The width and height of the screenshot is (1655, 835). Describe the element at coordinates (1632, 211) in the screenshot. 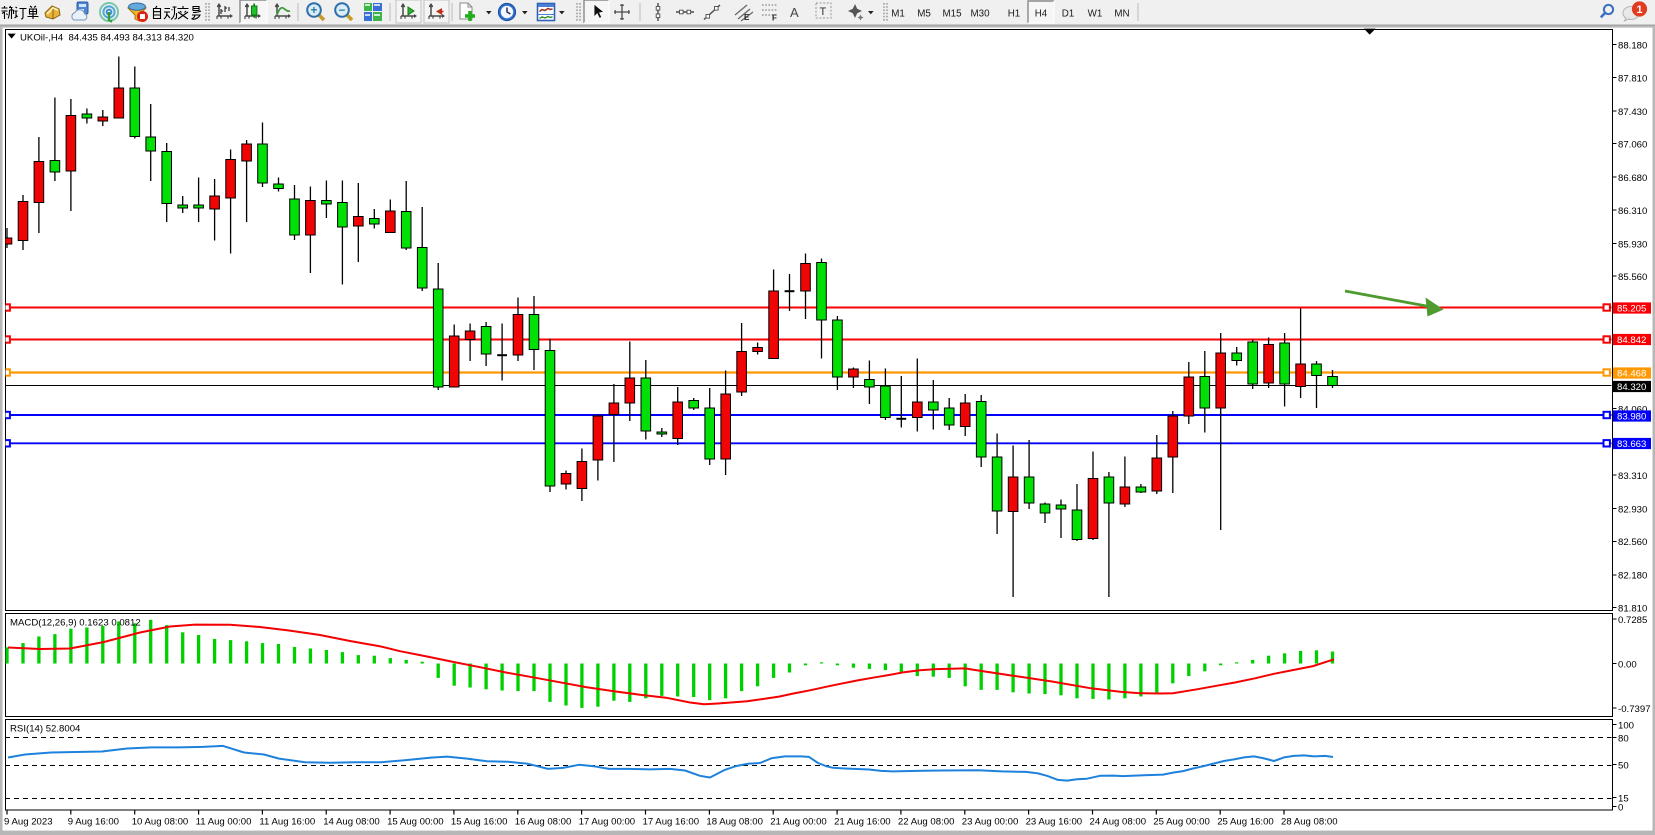

I see `svg-text: 86.310` at that location.